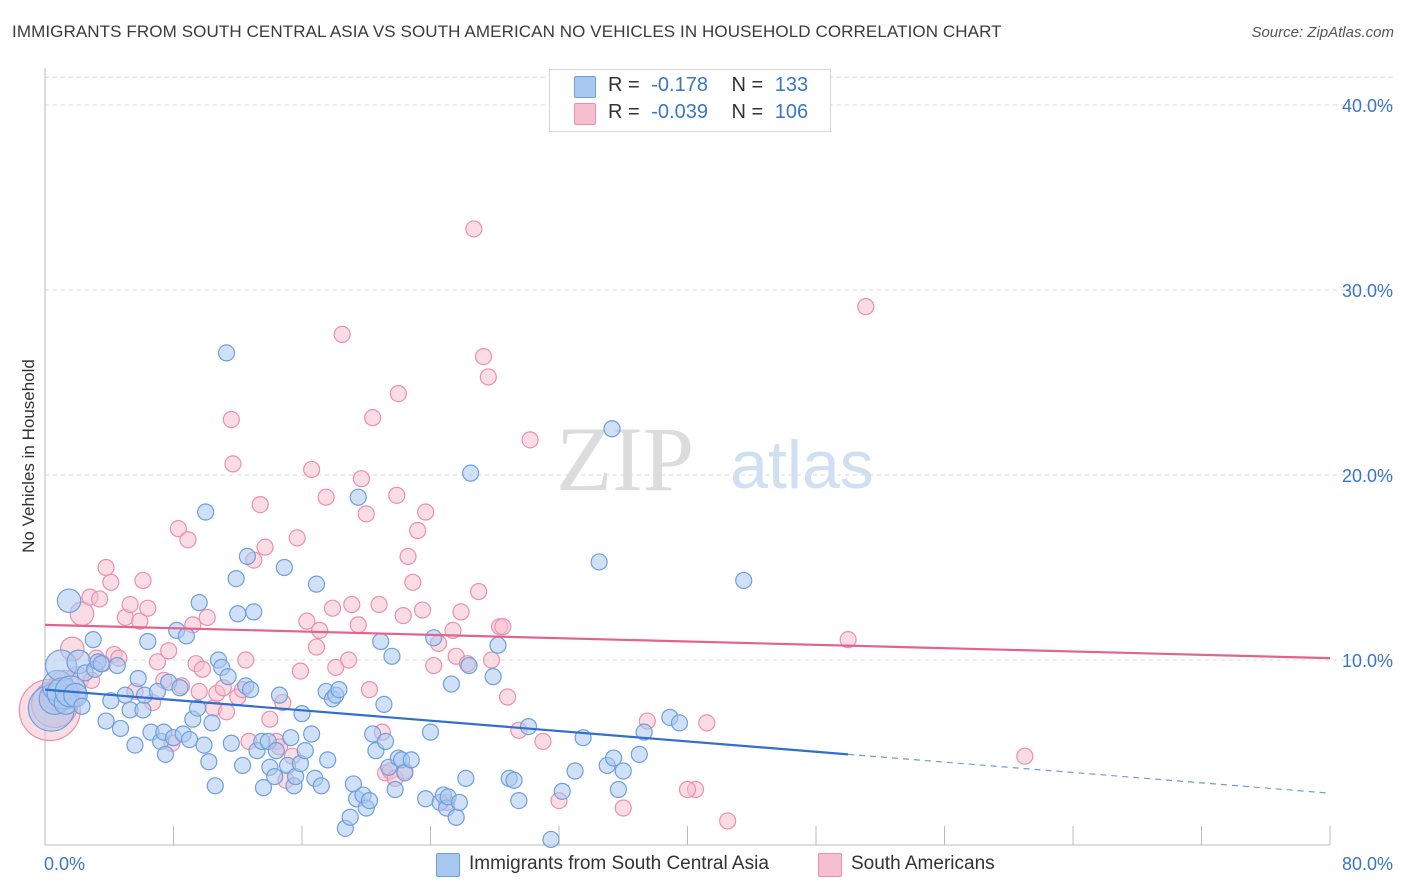  Describe the element at coordinates (715, 459) in the screenshot. I see `watermark: ZIP atlas` at that location.